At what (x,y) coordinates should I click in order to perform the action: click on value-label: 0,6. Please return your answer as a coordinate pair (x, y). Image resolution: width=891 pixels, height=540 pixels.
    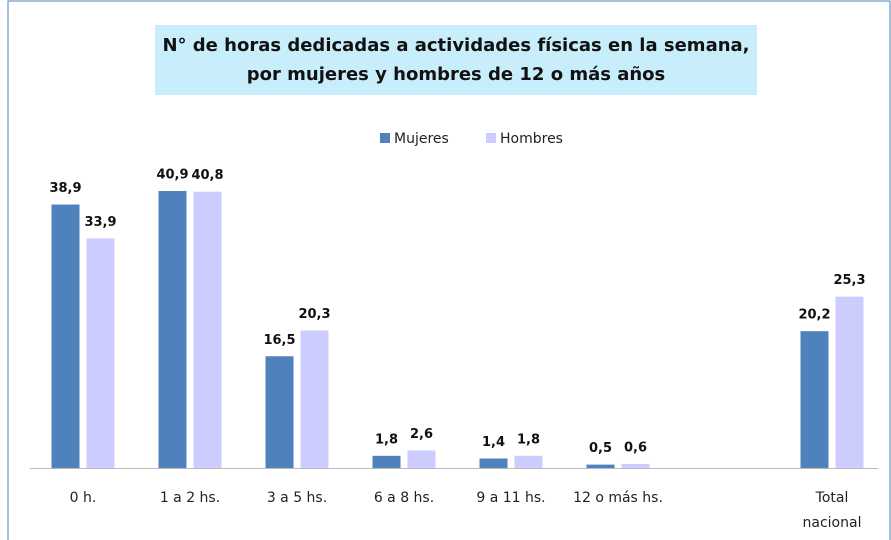
    Looking at the image, I should click on (635, 447).